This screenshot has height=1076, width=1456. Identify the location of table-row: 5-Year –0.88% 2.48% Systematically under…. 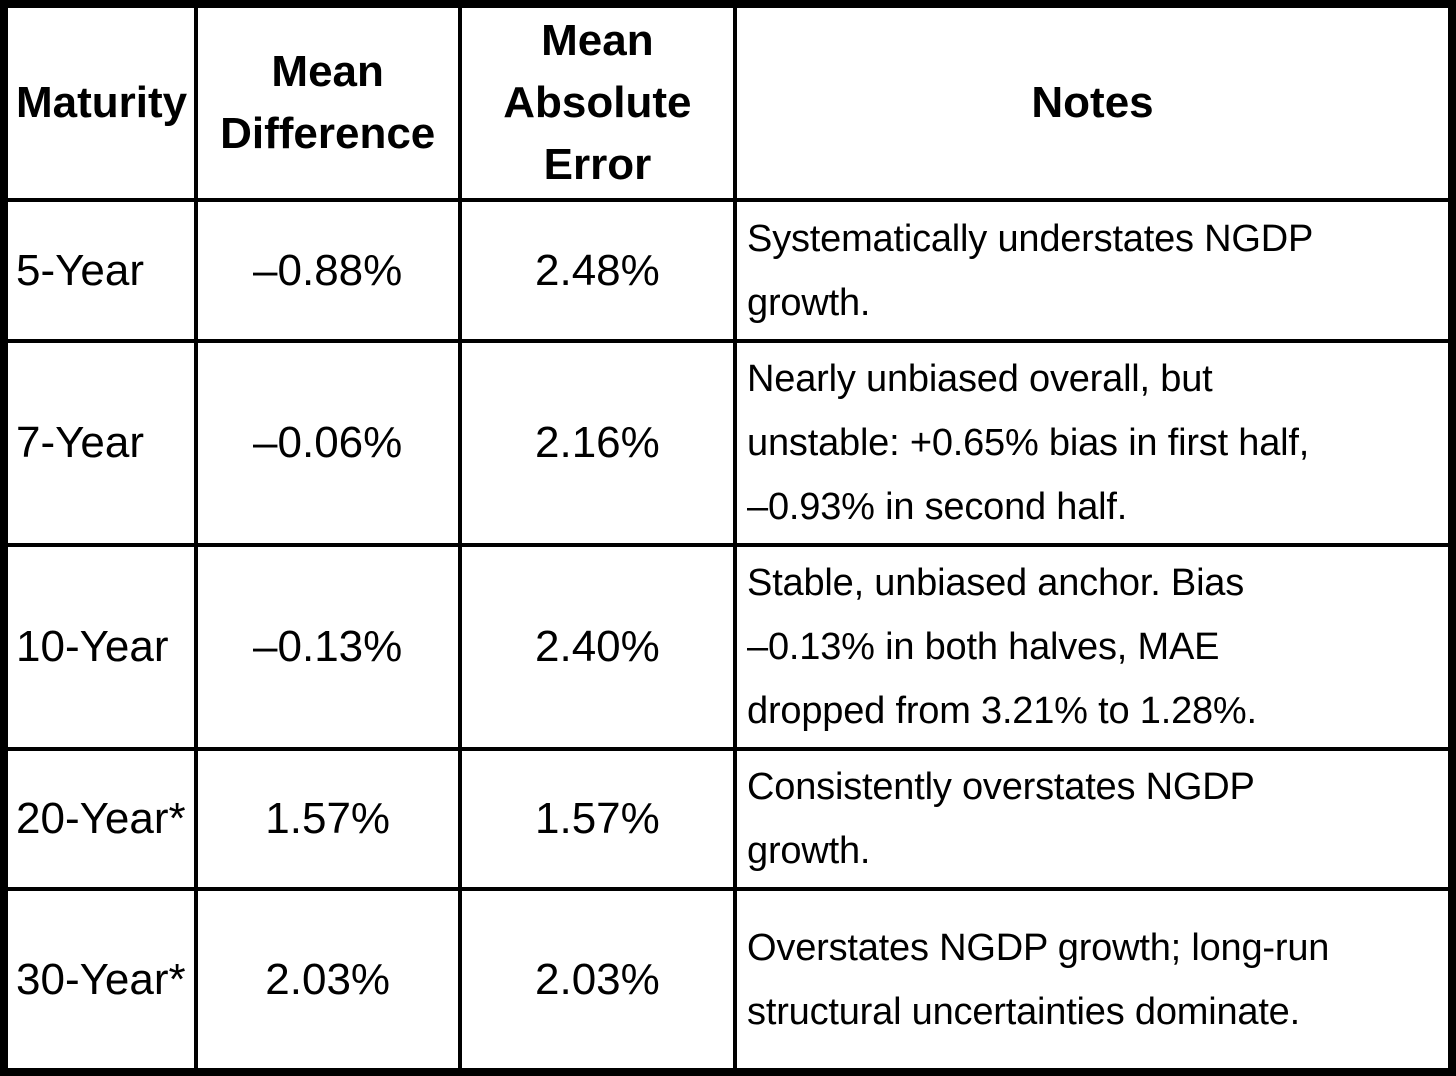
(728, 270).